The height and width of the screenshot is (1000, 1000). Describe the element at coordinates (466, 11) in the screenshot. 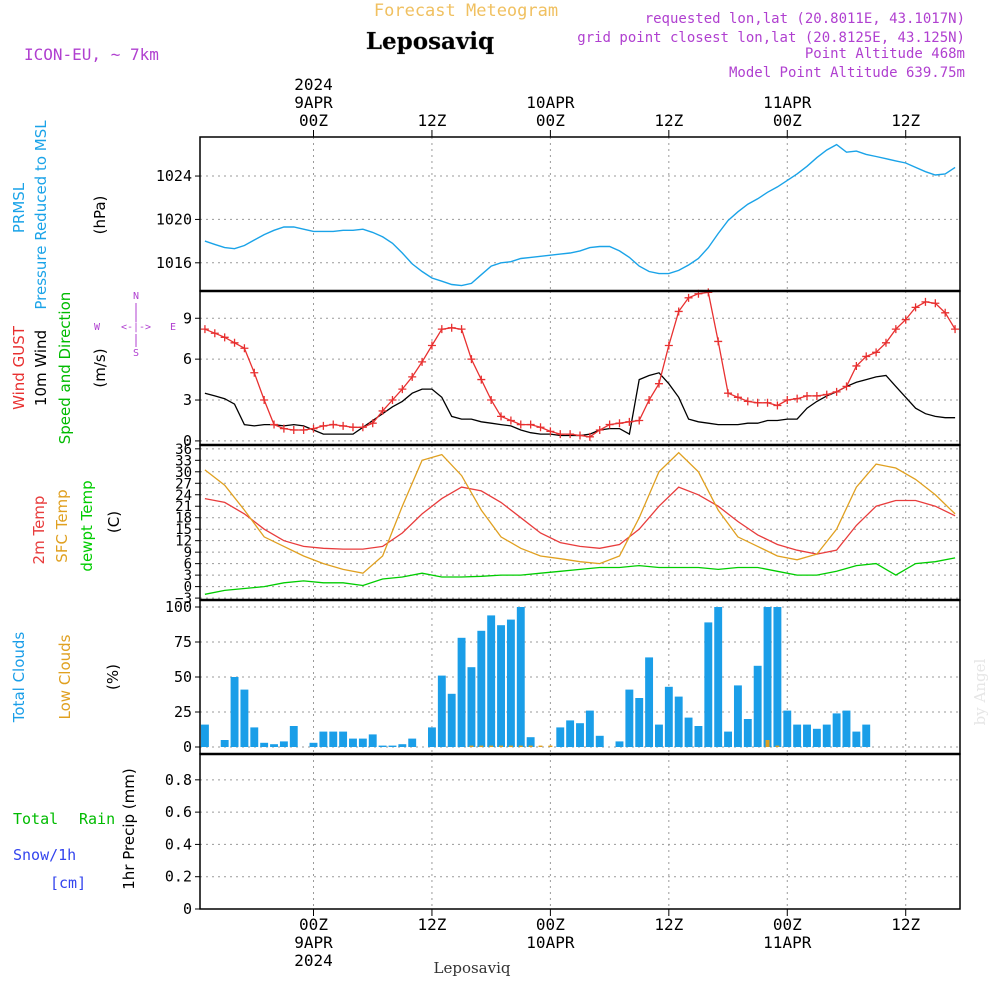

I see `product-title: Forecast Meteogram` at that location.